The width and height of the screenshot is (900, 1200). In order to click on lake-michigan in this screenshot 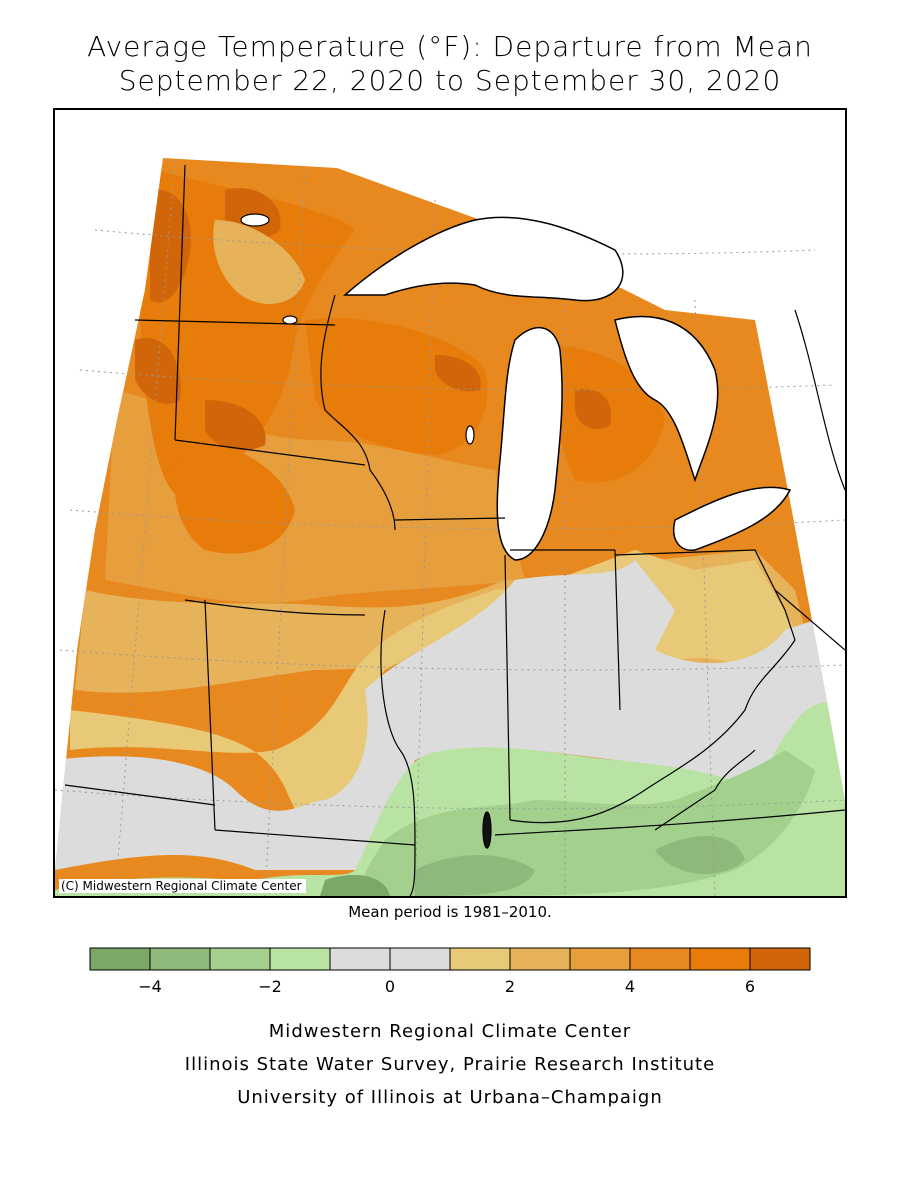, I will do `click(529, 443)`.